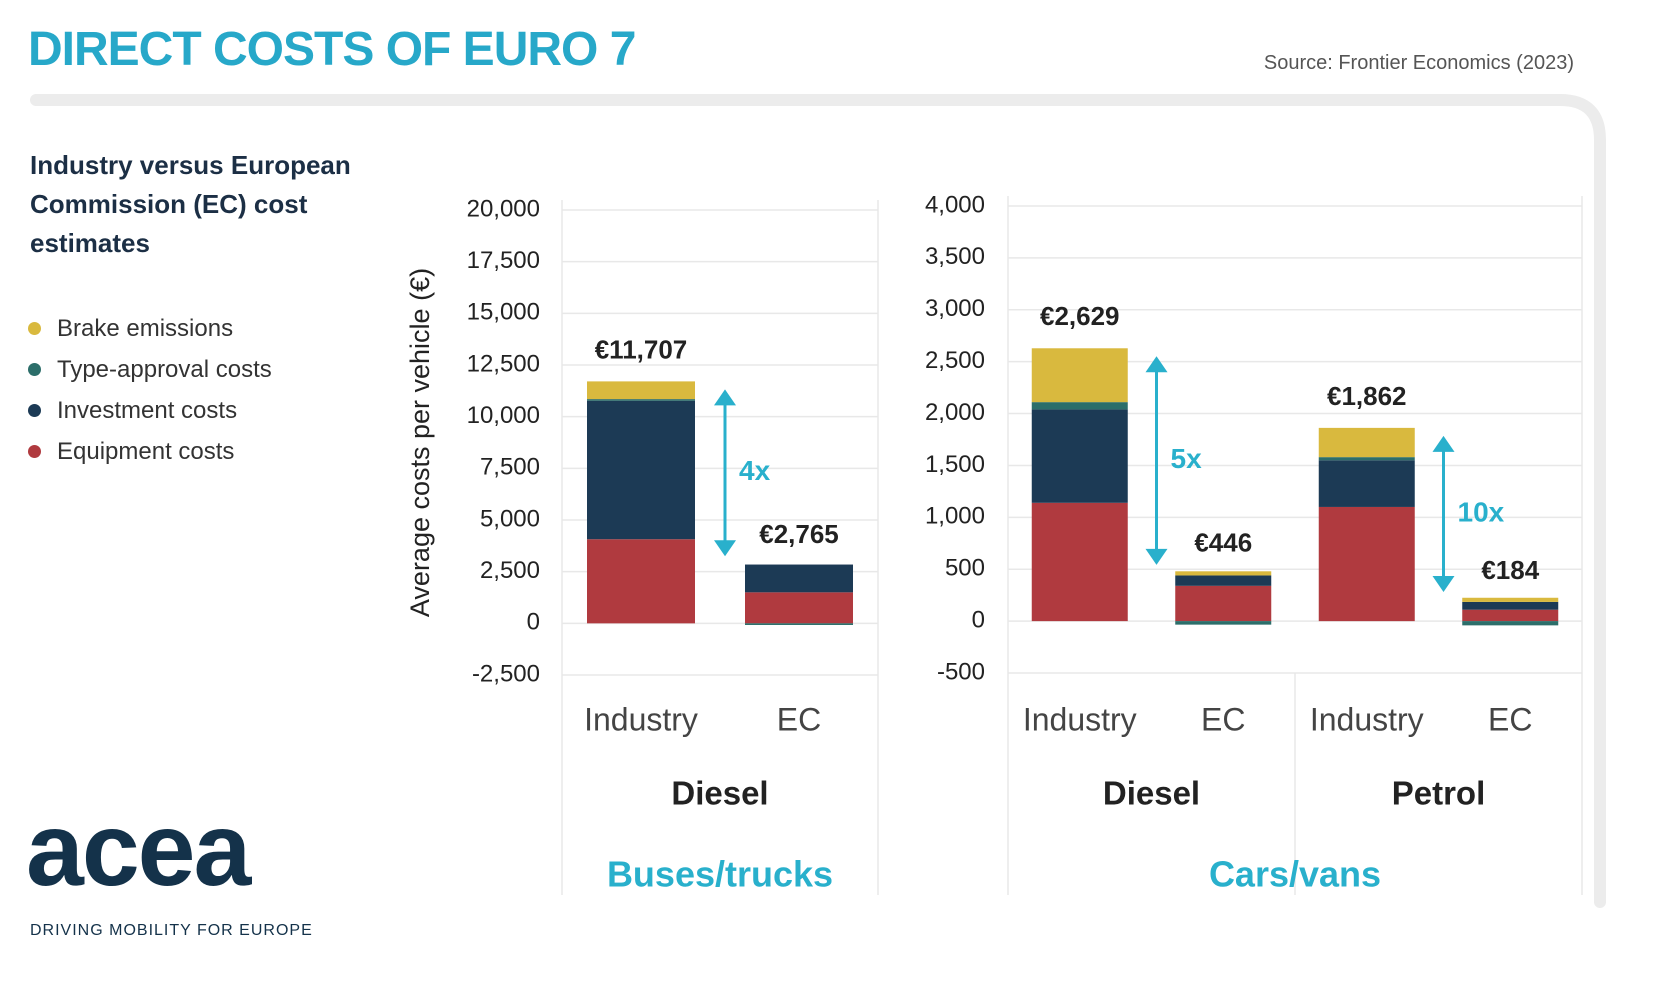 The width and height of the screenshot is (1670, 998). What do you see at coordinates (332, 49) in the screenshot?
I see `page-title: DIRECT COSTS OF EURO 7` at bounding box center [332, 49].